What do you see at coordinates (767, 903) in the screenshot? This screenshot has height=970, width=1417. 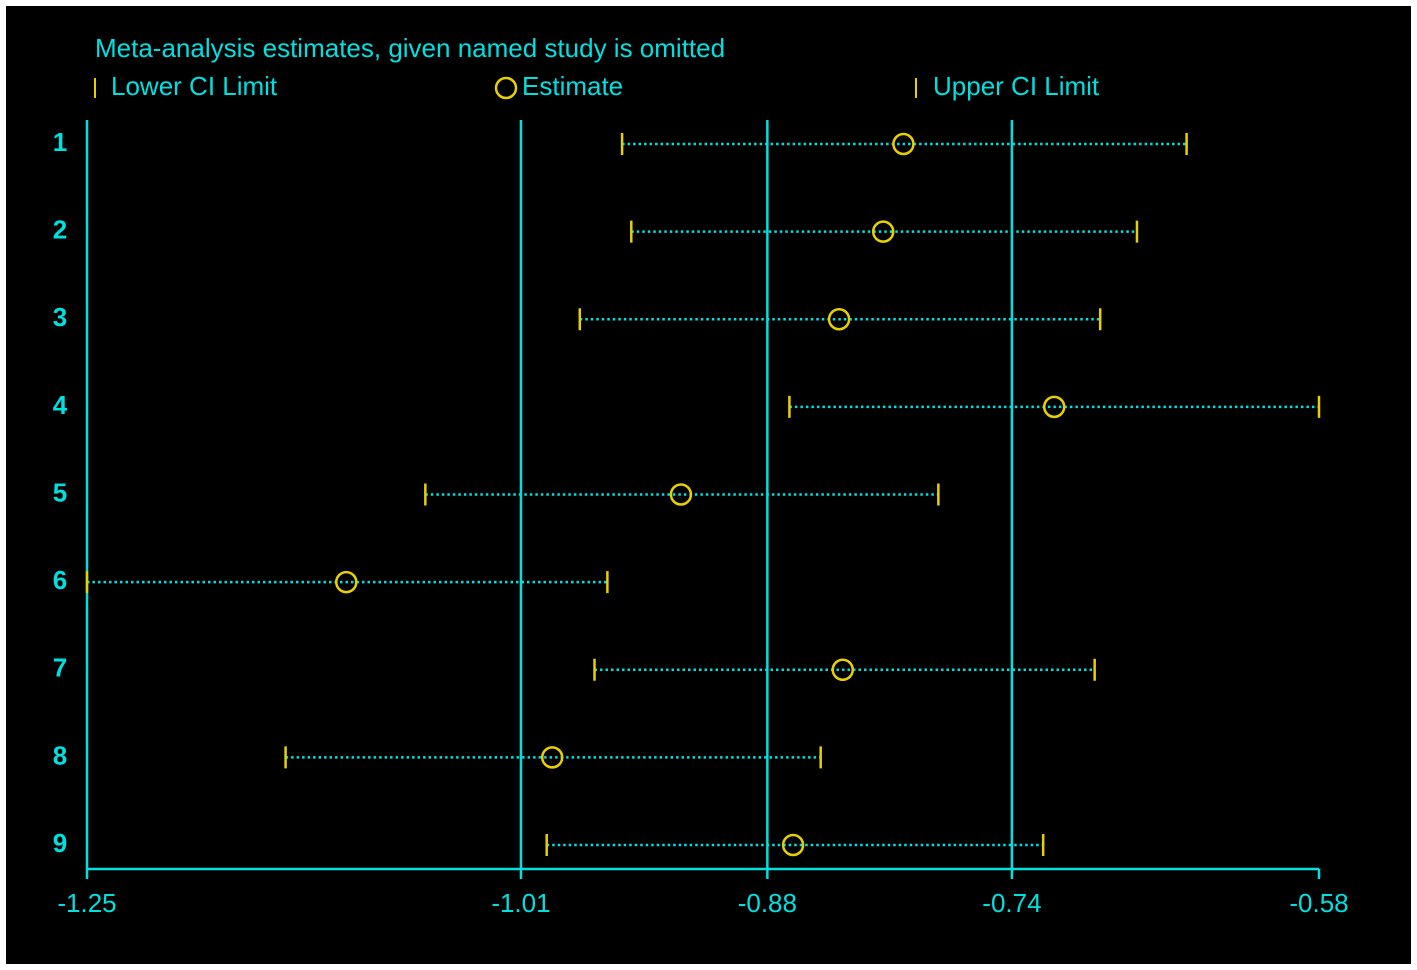 I see `x-tick-label: -0.88` at bounding box center [767, 903].